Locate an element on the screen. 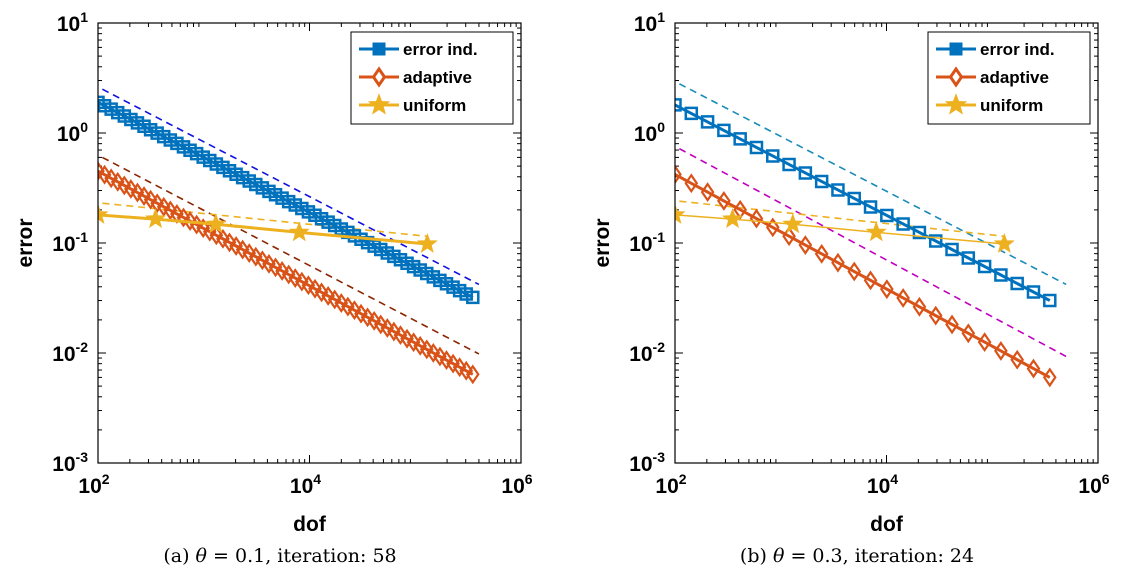  x-tick-label: 10² is located at coordinates (670, 484).